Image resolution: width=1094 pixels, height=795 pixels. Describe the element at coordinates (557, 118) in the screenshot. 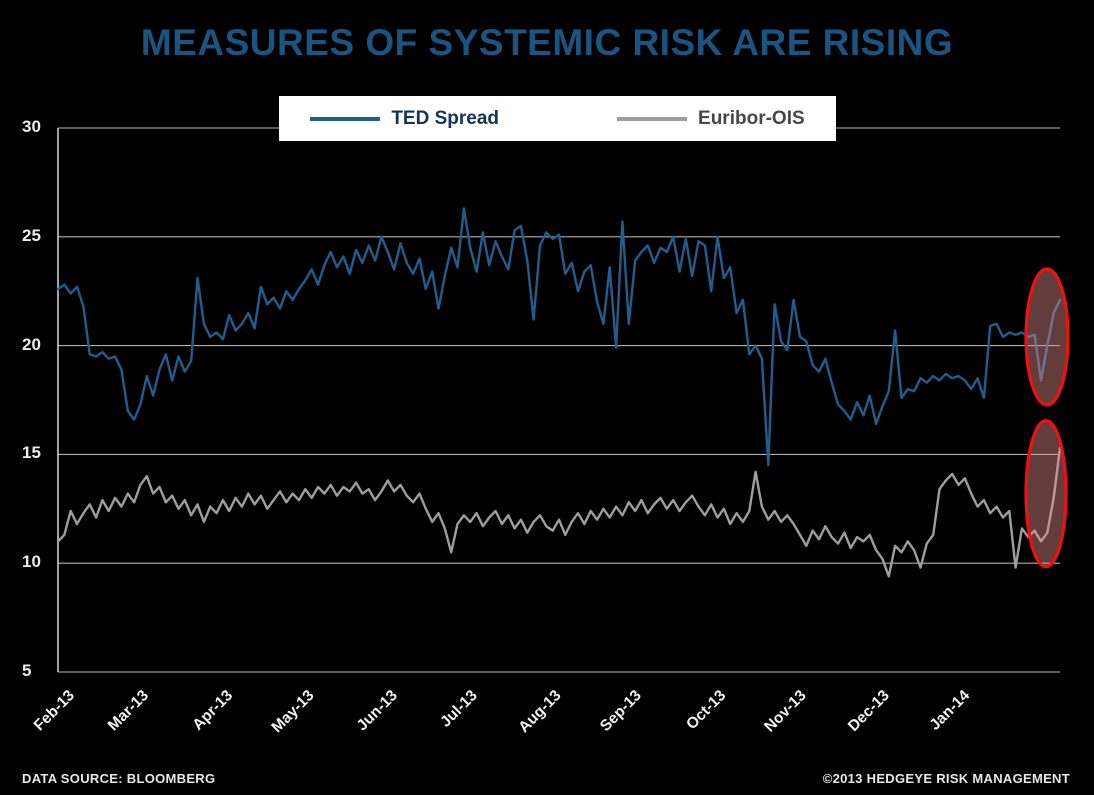

I see `chart-legend: TED Spread Euribor-OIS` at that location.